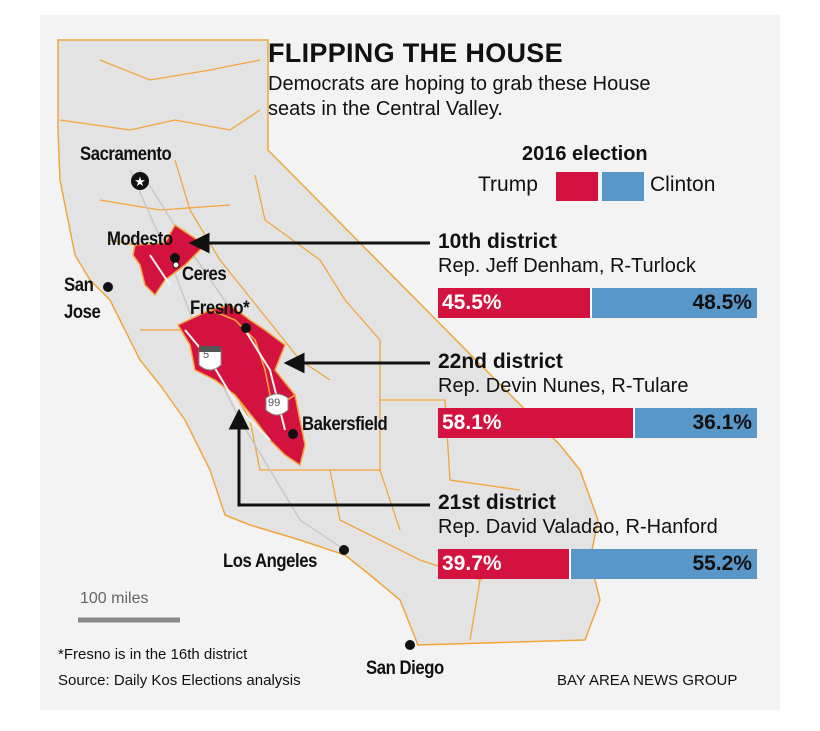  Describe the element at coordinates (204, 274) in the screenshot. I see `city-label-ceres: Ceres` at that location.